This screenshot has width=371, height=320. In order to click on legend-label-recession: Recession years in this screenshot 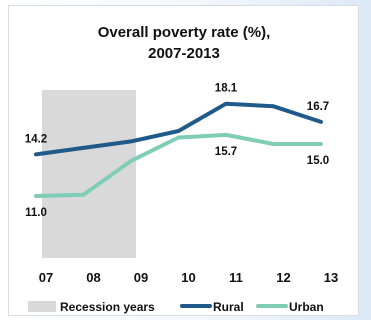, I will do `click(107, 307)`.